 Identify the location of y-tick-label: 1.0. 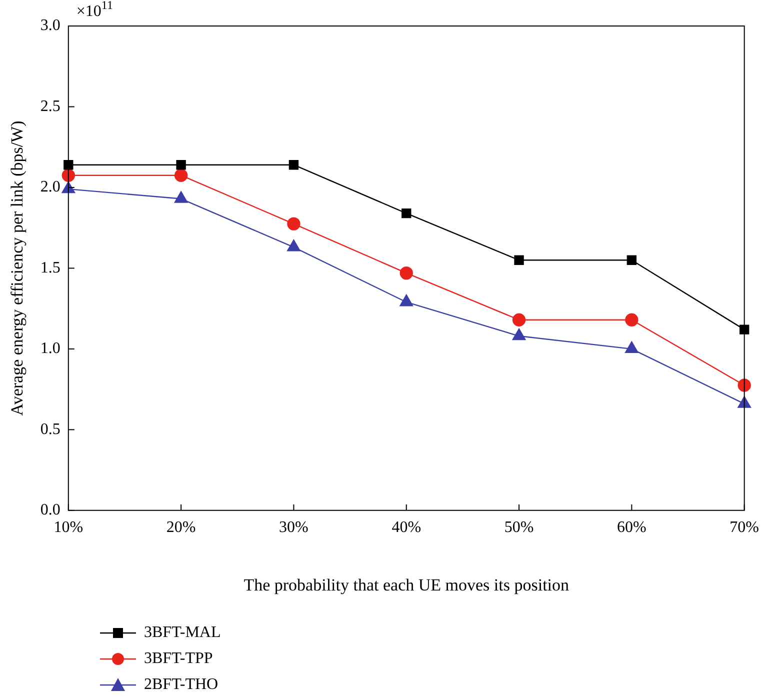
(50, 349).